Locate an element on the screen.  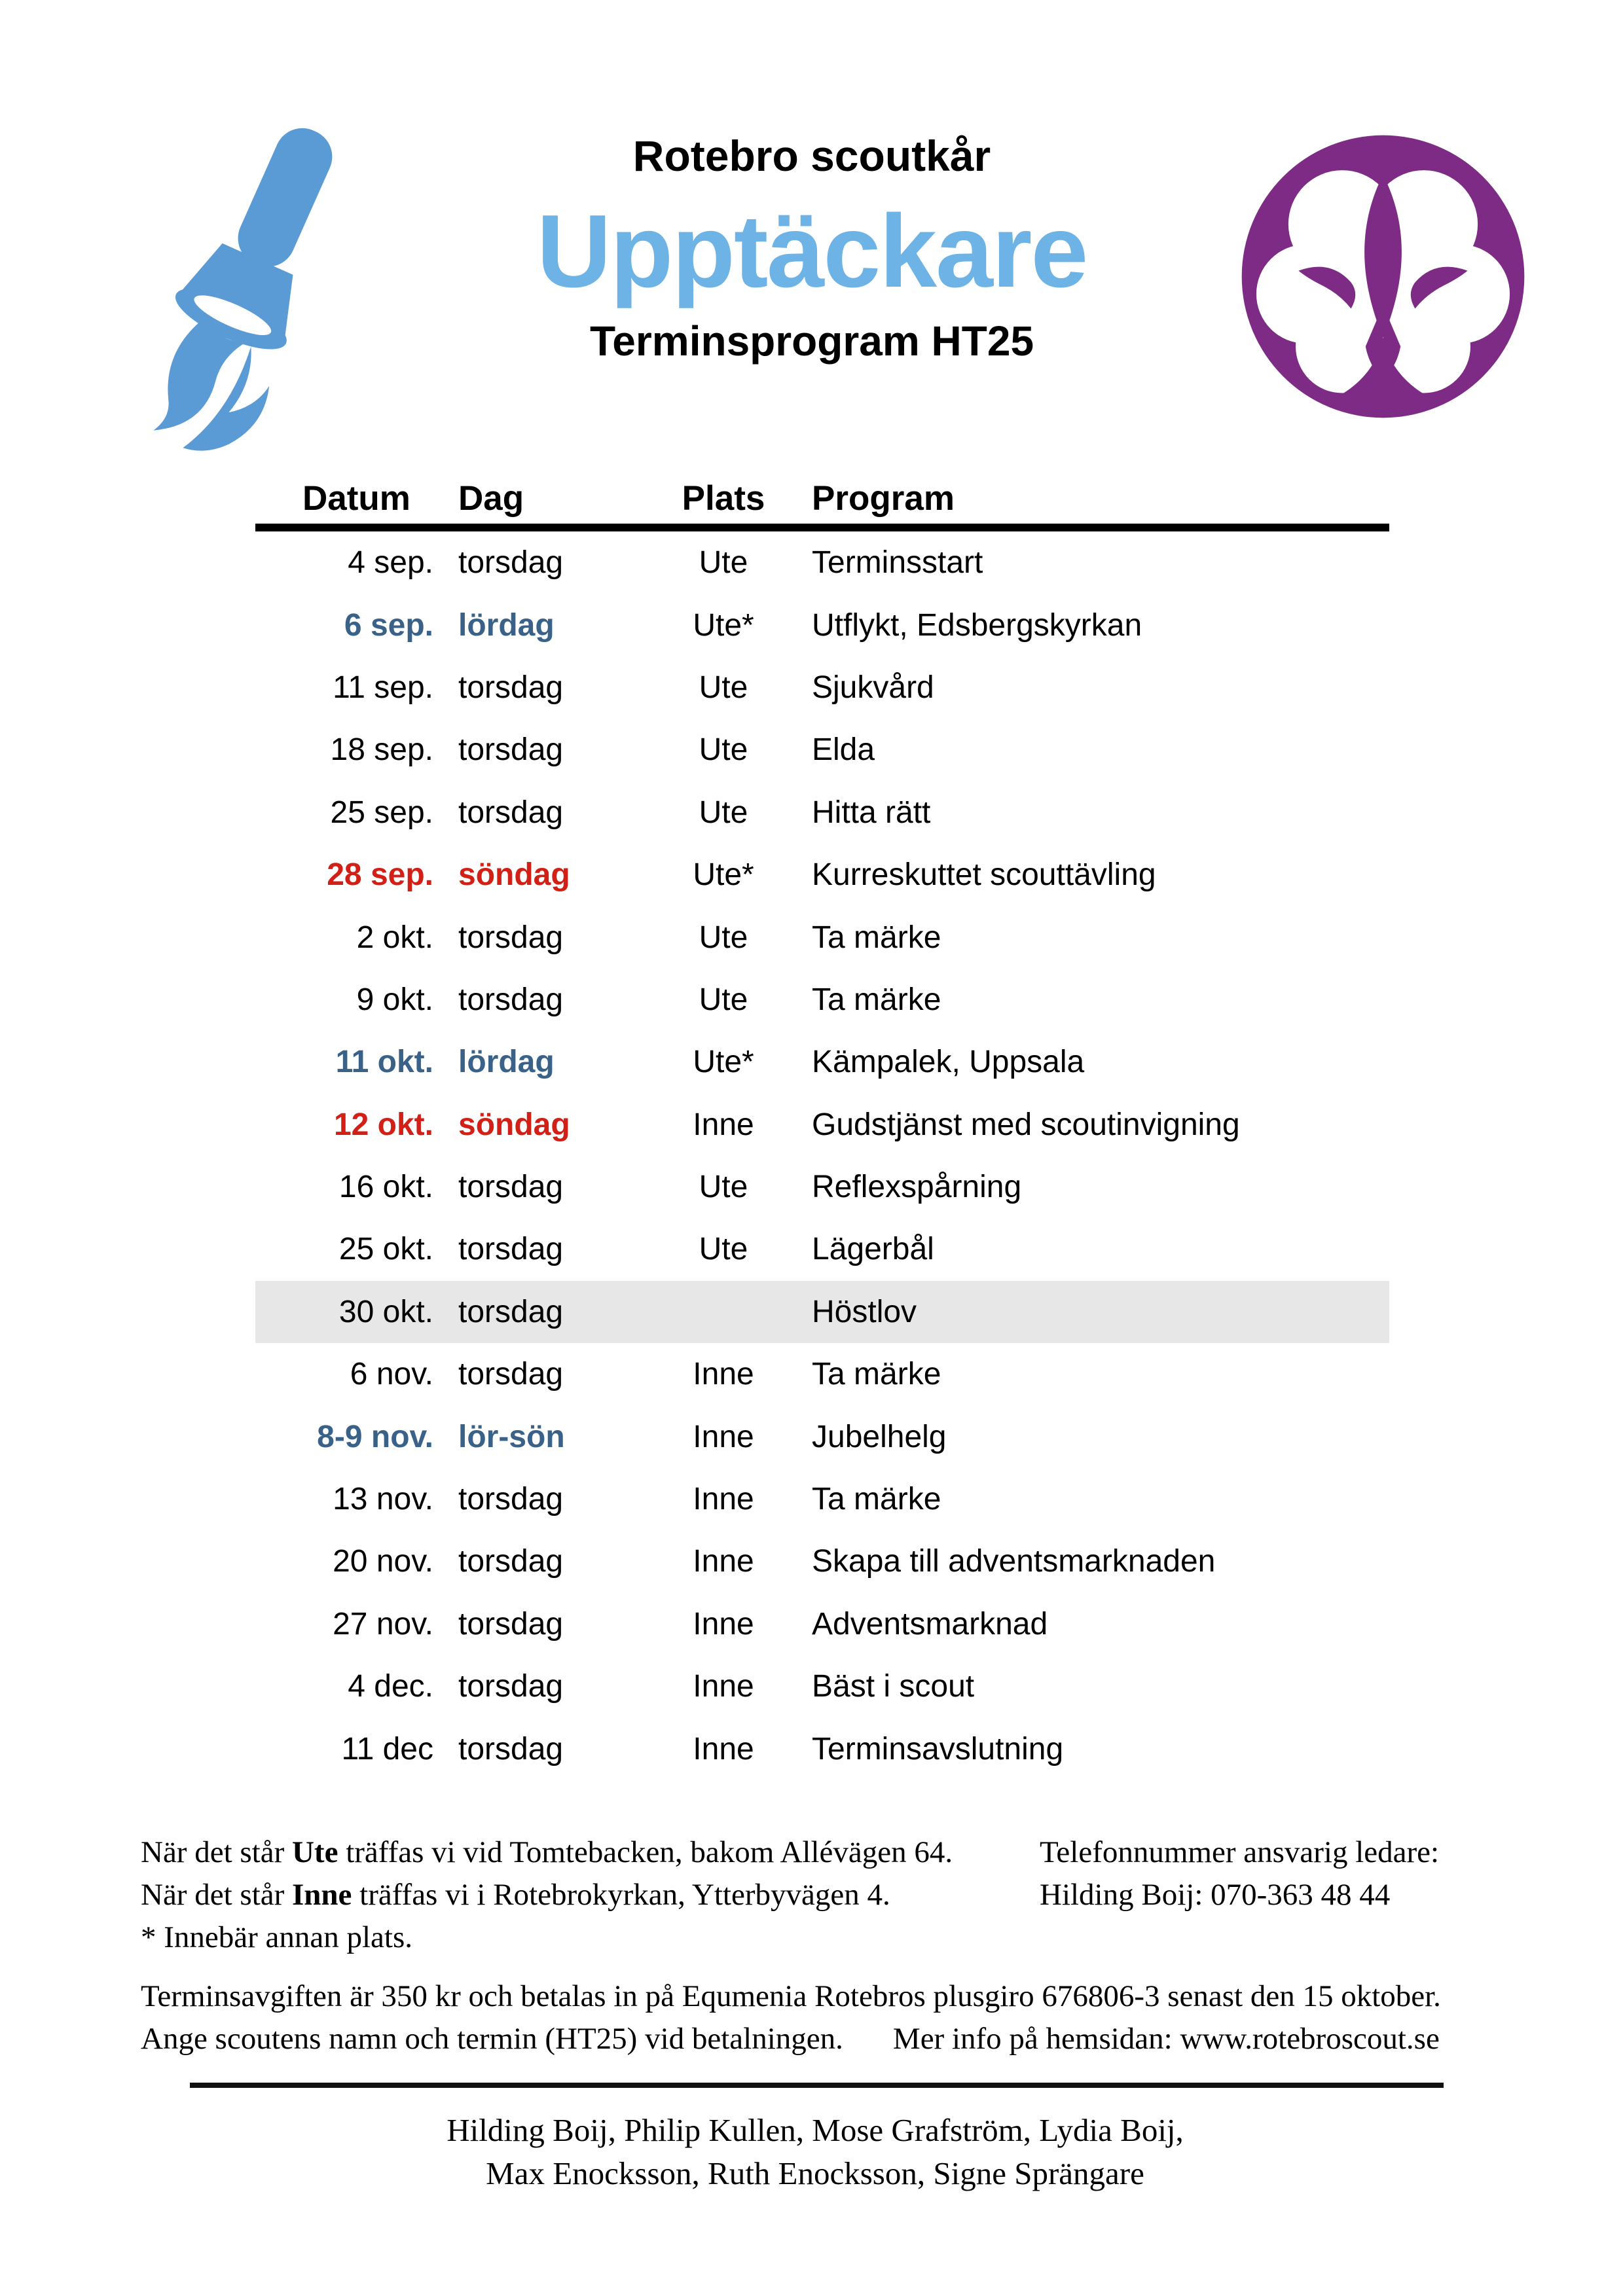
cell-datum: 28 sep. is located at coordinates (380, 875).